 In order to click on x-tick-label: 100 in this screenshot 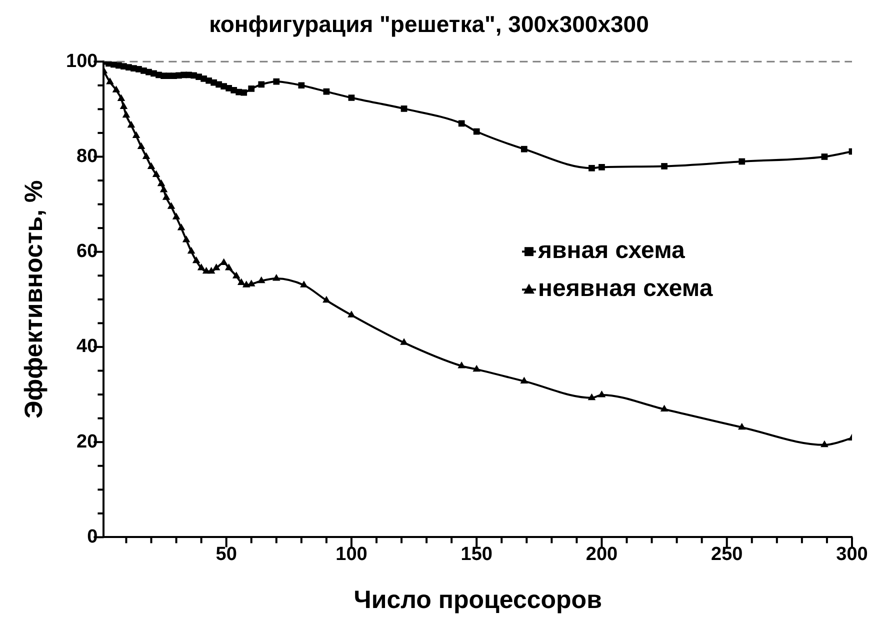, I will do `click(352, 554)`.